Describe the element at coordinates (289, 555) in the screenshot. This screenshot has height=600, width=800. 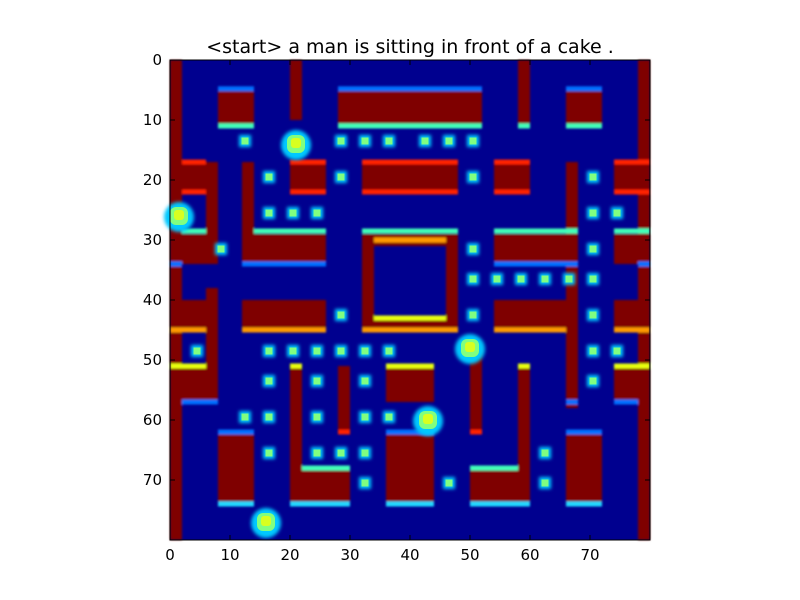
I see `x-tick-label: 20` at that location.